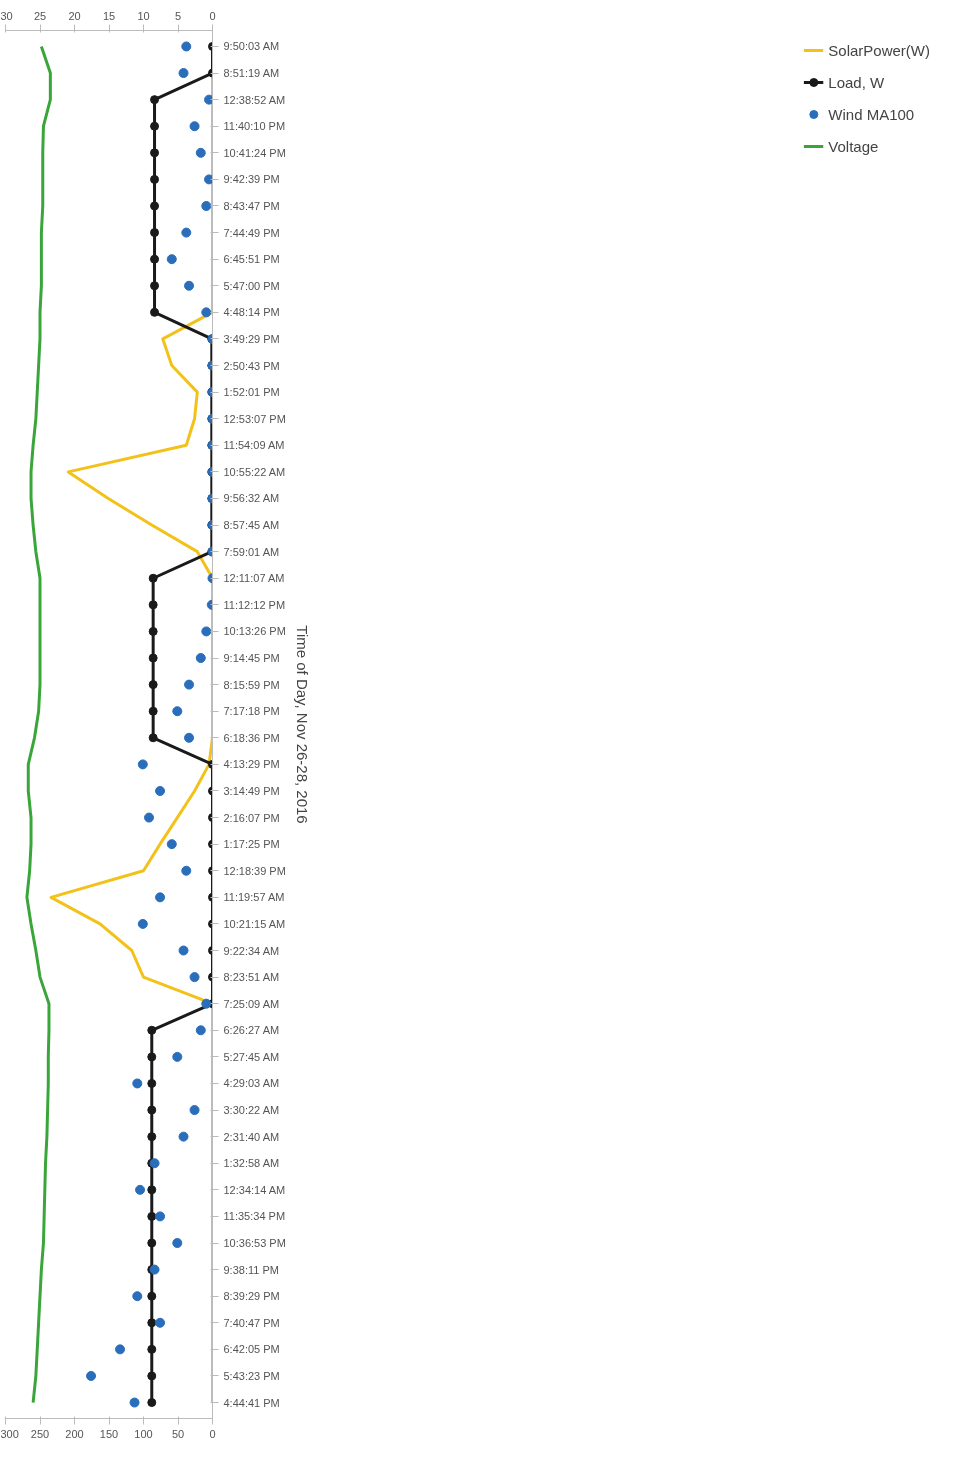 This screenshot has height=1474, width=973. What do you see at coordinates (871, 114) in the screenshot?
I see `legend-label: Wind MA100` at bounding box center [871, 114].